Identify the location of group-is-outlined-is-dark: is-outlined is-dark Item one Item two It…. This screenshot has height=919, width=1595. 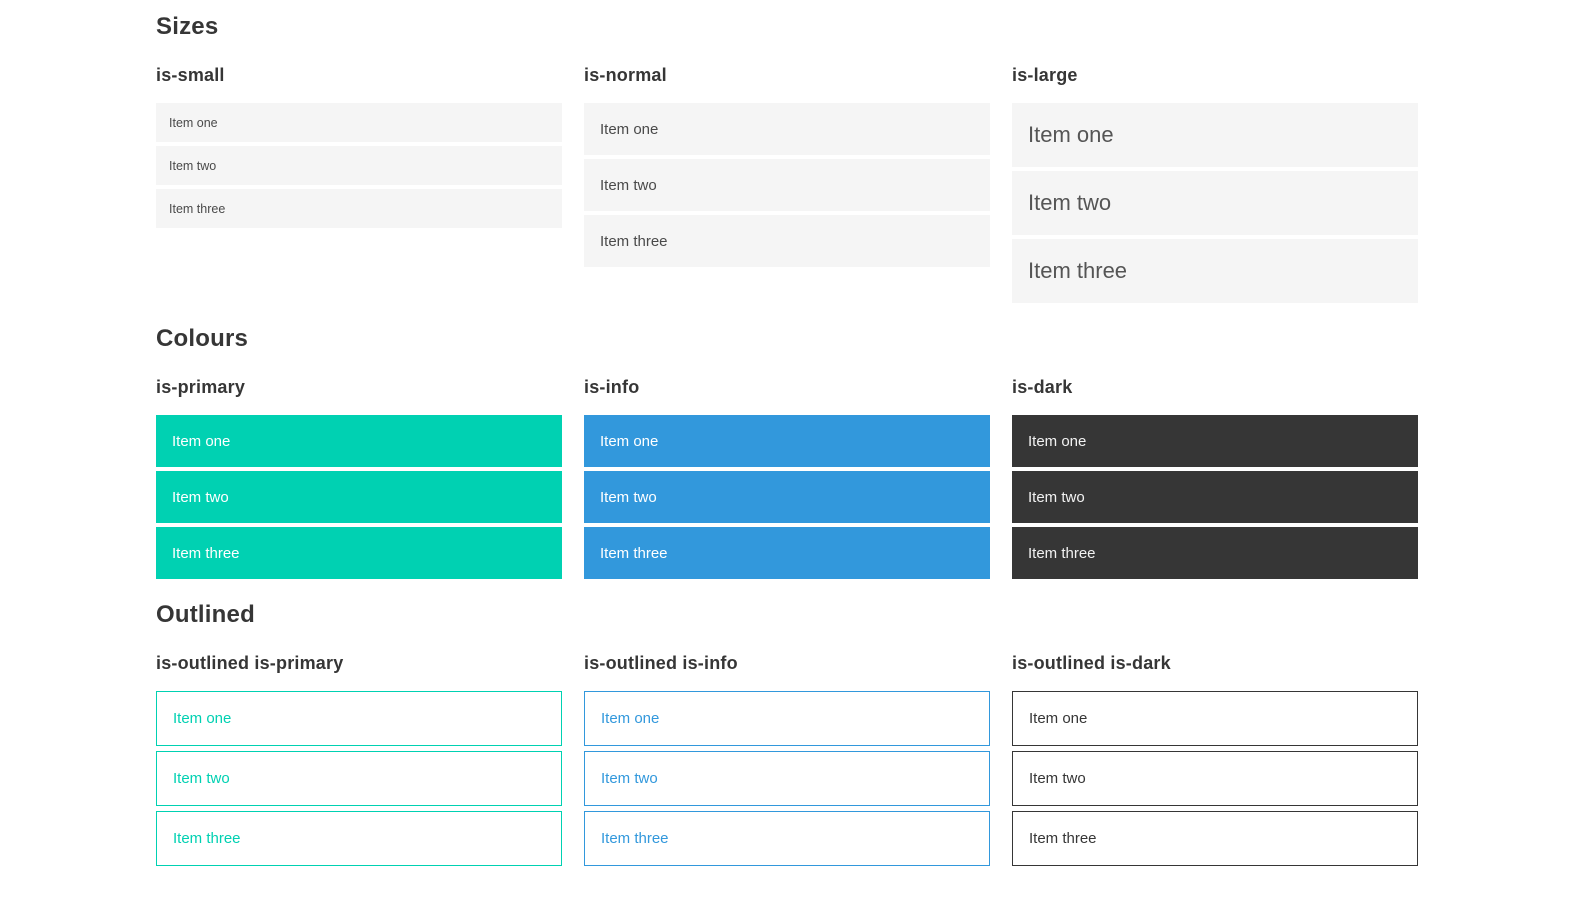
(1215, 758).